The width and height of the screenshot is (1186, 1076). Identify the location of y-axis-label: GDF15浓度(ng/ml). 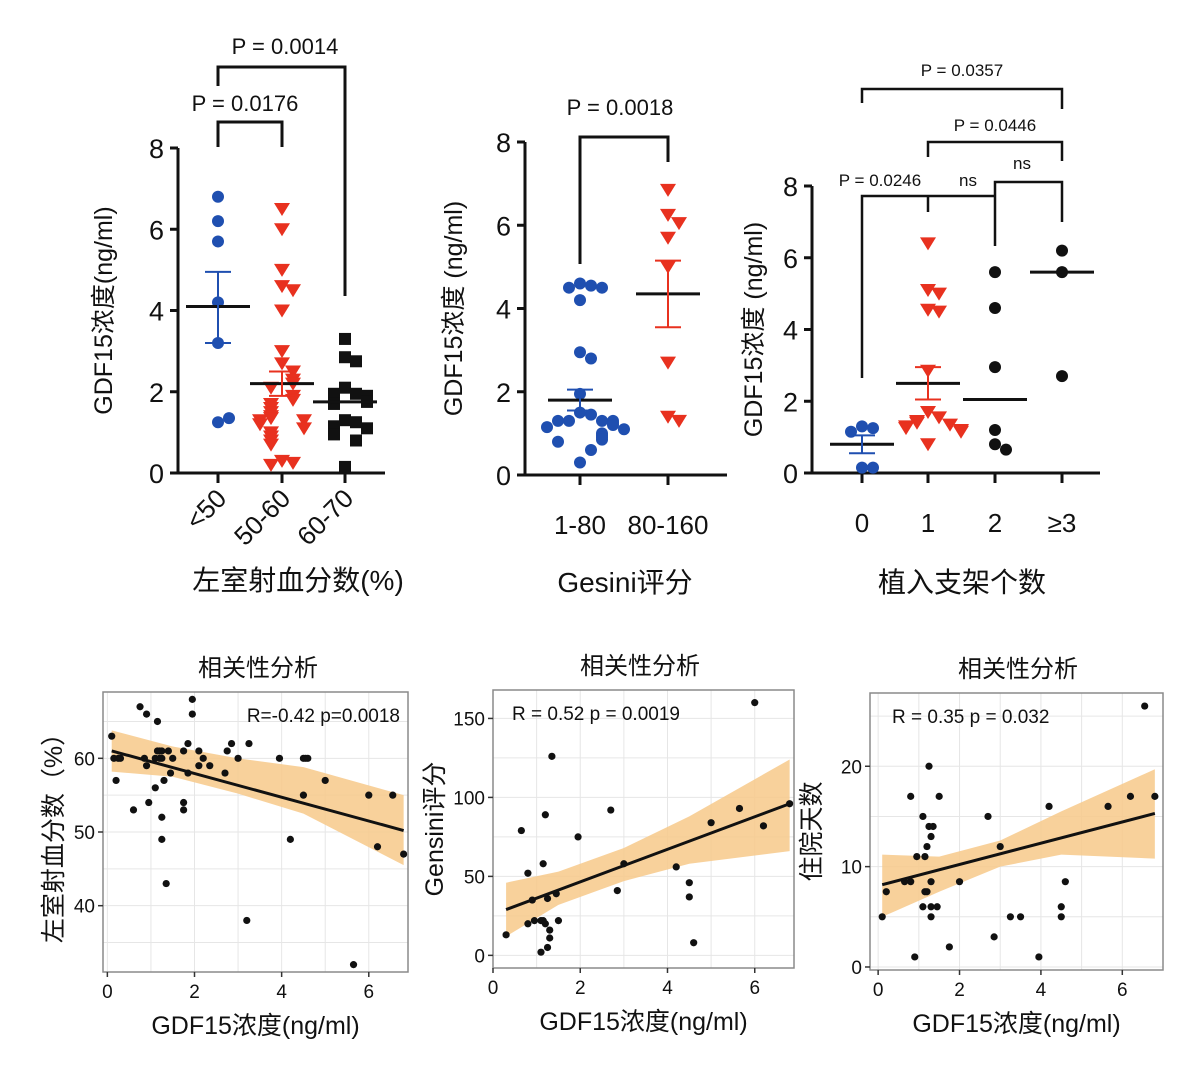
(104, 310).